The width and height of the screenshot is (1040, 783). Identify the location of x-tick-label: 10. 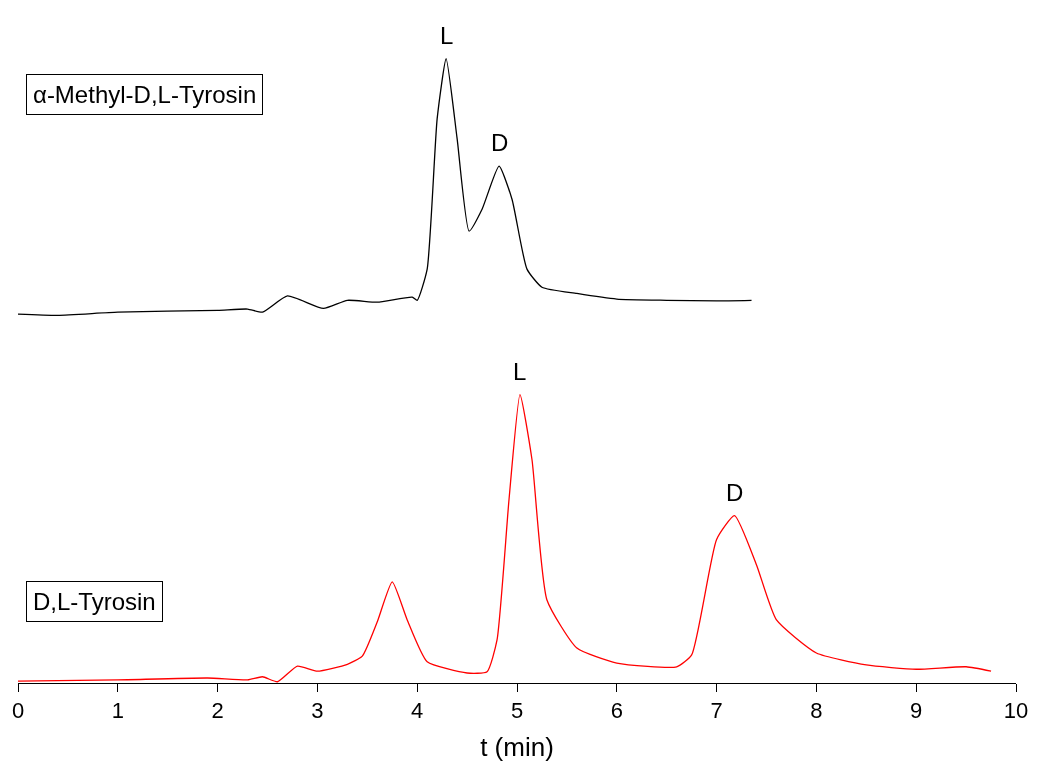
(1016, 711).